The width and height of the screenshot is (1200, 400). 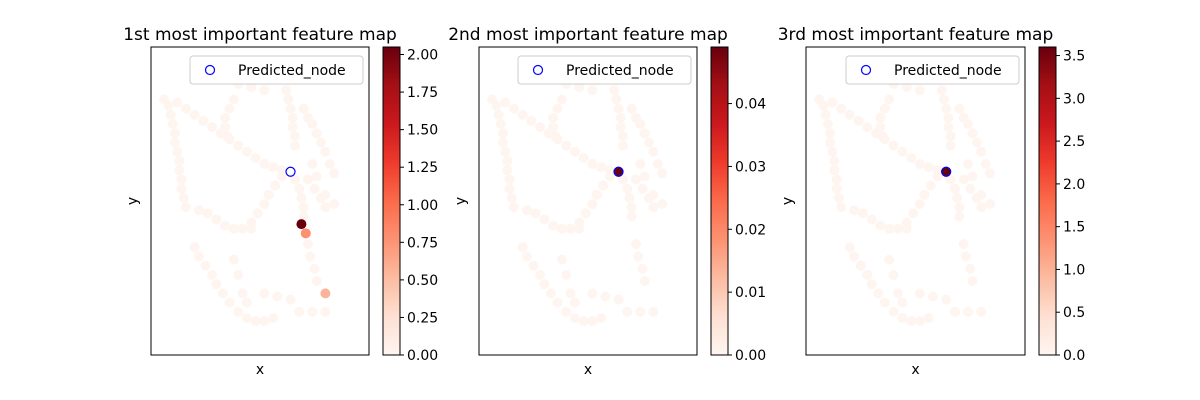 I want to click on colorbar-tick-label: 0.5, so click(x=1074, y=313).